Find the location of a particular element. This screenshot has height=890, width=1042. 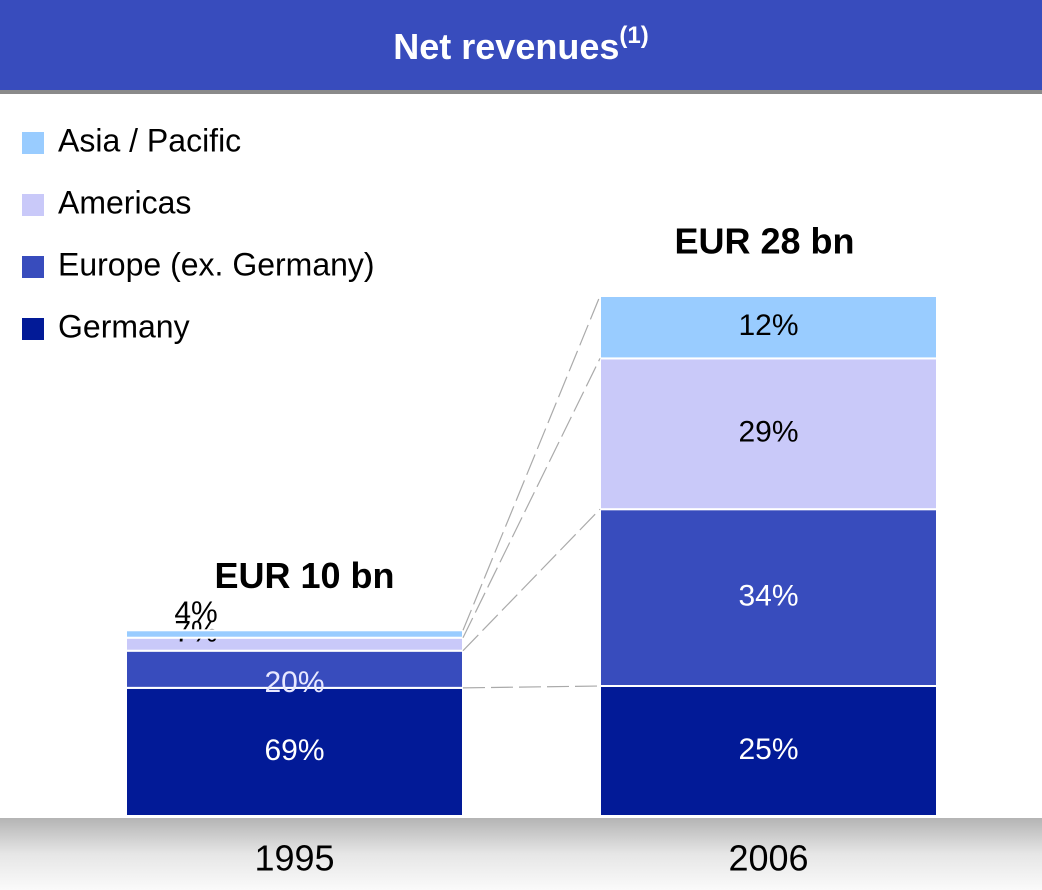

value-label: 34% is located at coordinates (768, 596).